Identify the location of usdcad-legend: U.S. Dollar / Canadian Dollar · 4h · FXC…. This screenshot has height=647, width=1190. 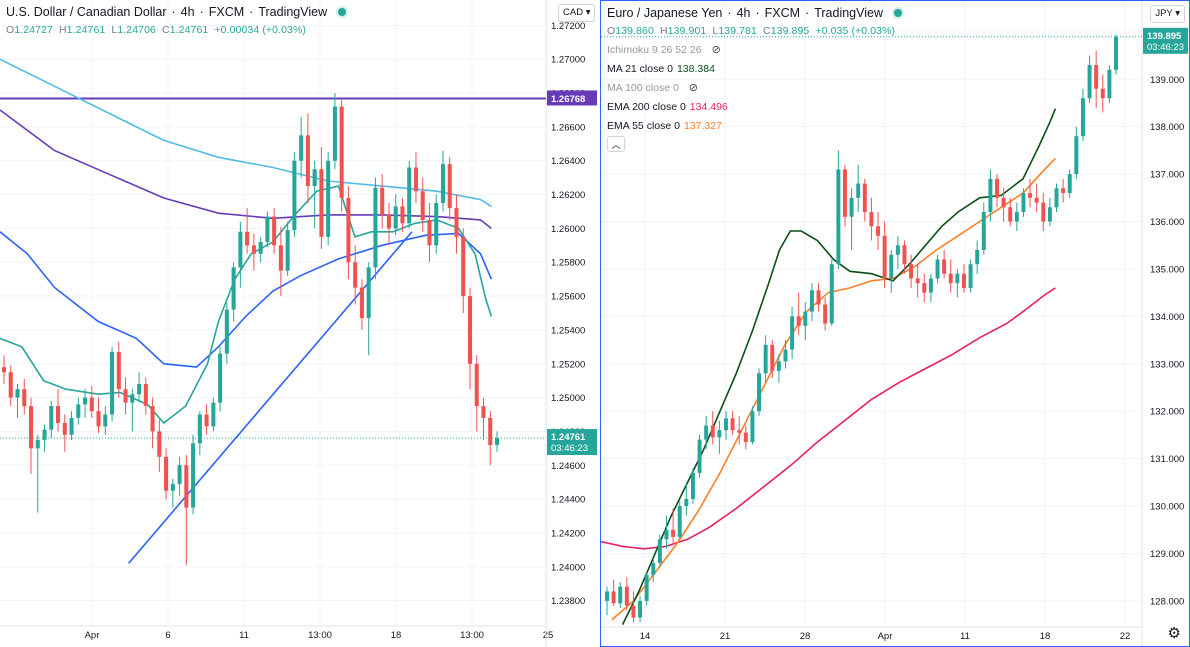
(176, 20).